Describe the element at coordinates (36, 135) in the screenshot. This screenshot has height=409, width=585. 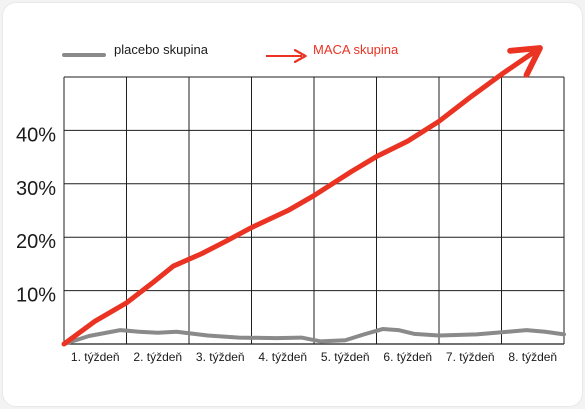
I see `y-tick-label: 40%` at that location.